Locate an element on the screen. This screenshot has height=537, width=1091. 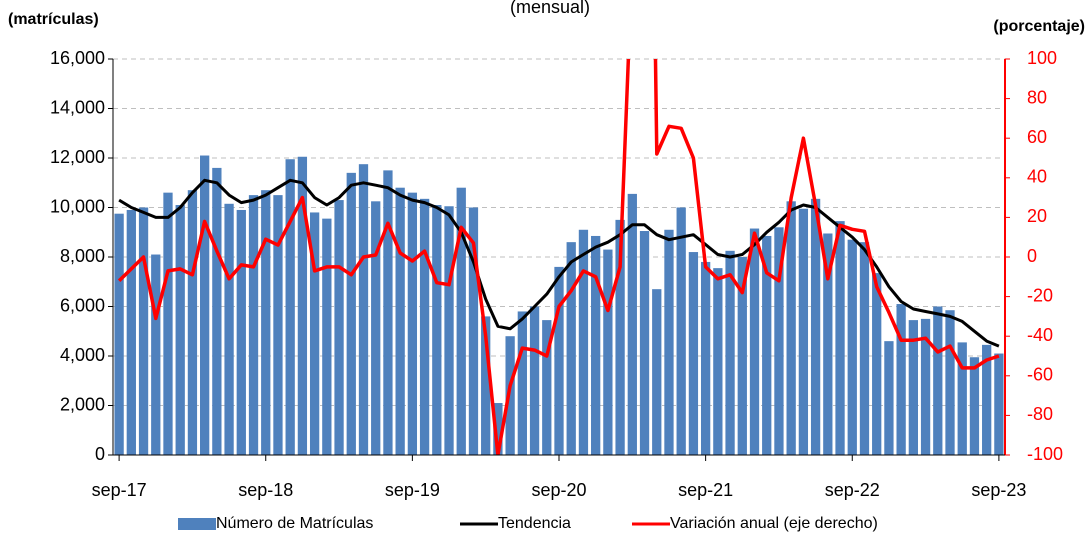
x-tick-label: sep-17 is located at coordinates (119, 490).